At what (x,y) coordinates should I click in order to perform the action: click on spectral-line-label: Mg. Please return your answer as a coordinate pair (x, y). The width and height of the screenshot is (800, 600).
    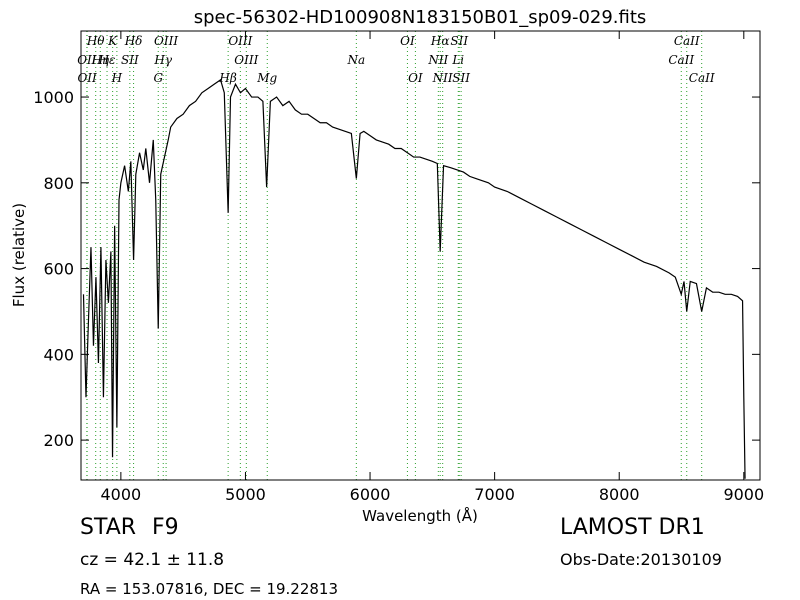
    Looking at the image, I should click on (266, 78).